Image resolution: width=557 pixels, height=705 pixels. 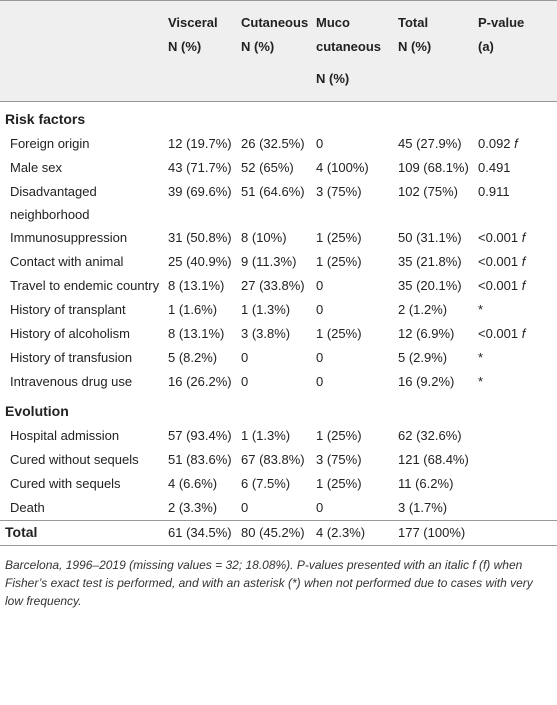 What do you see at coordinates (74, 459) in the screenshot?
I see `row-label: Cured without sequels` at bounding box center [74, 459].